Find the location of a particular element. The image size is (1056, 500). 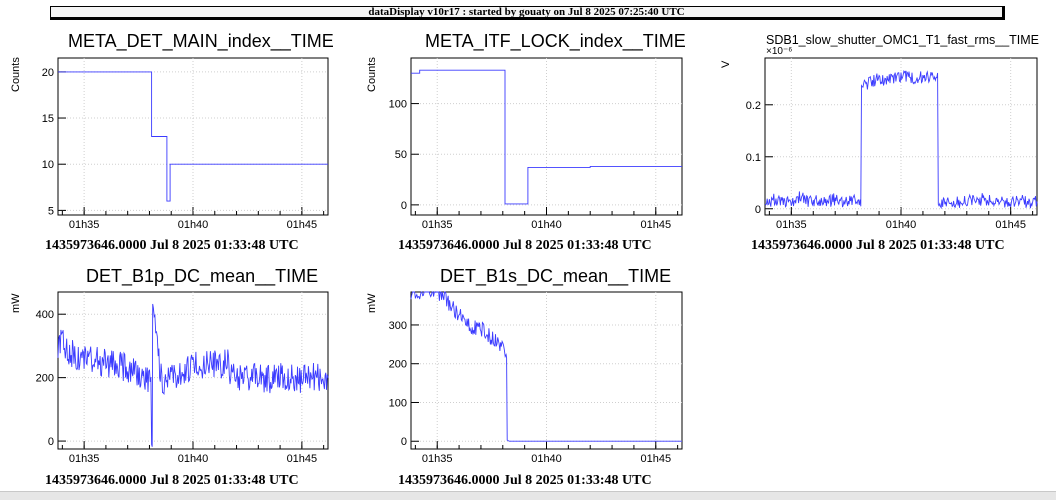

y-multiplier-label: ×10⁻⁶ is located at coordinates (779, 51).